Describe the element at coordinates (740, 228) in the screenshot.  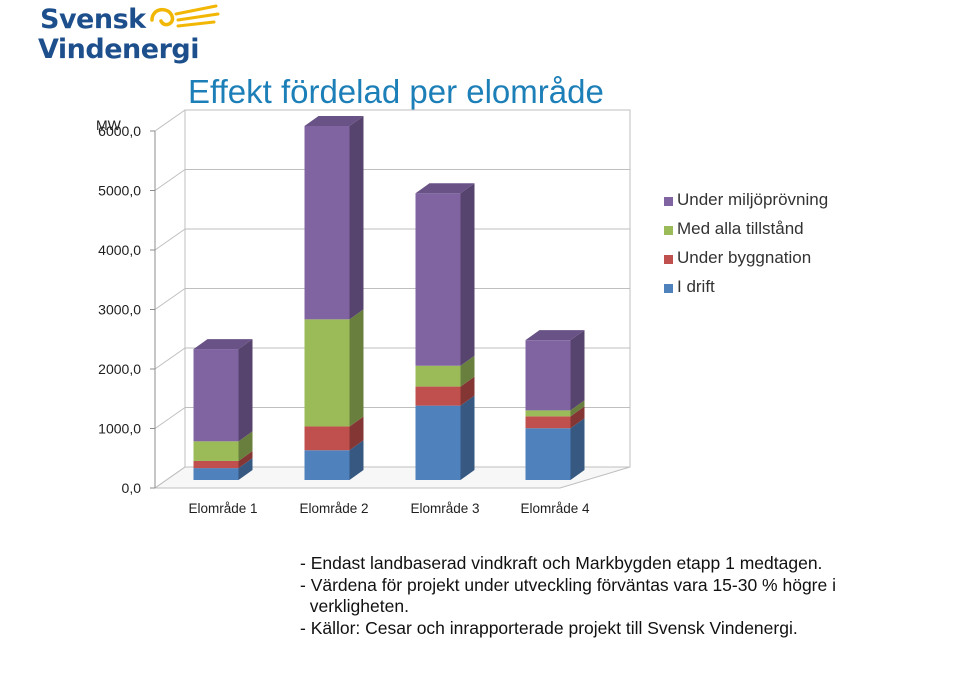
I see `legend-label: Med alla tillstånd` at that location.